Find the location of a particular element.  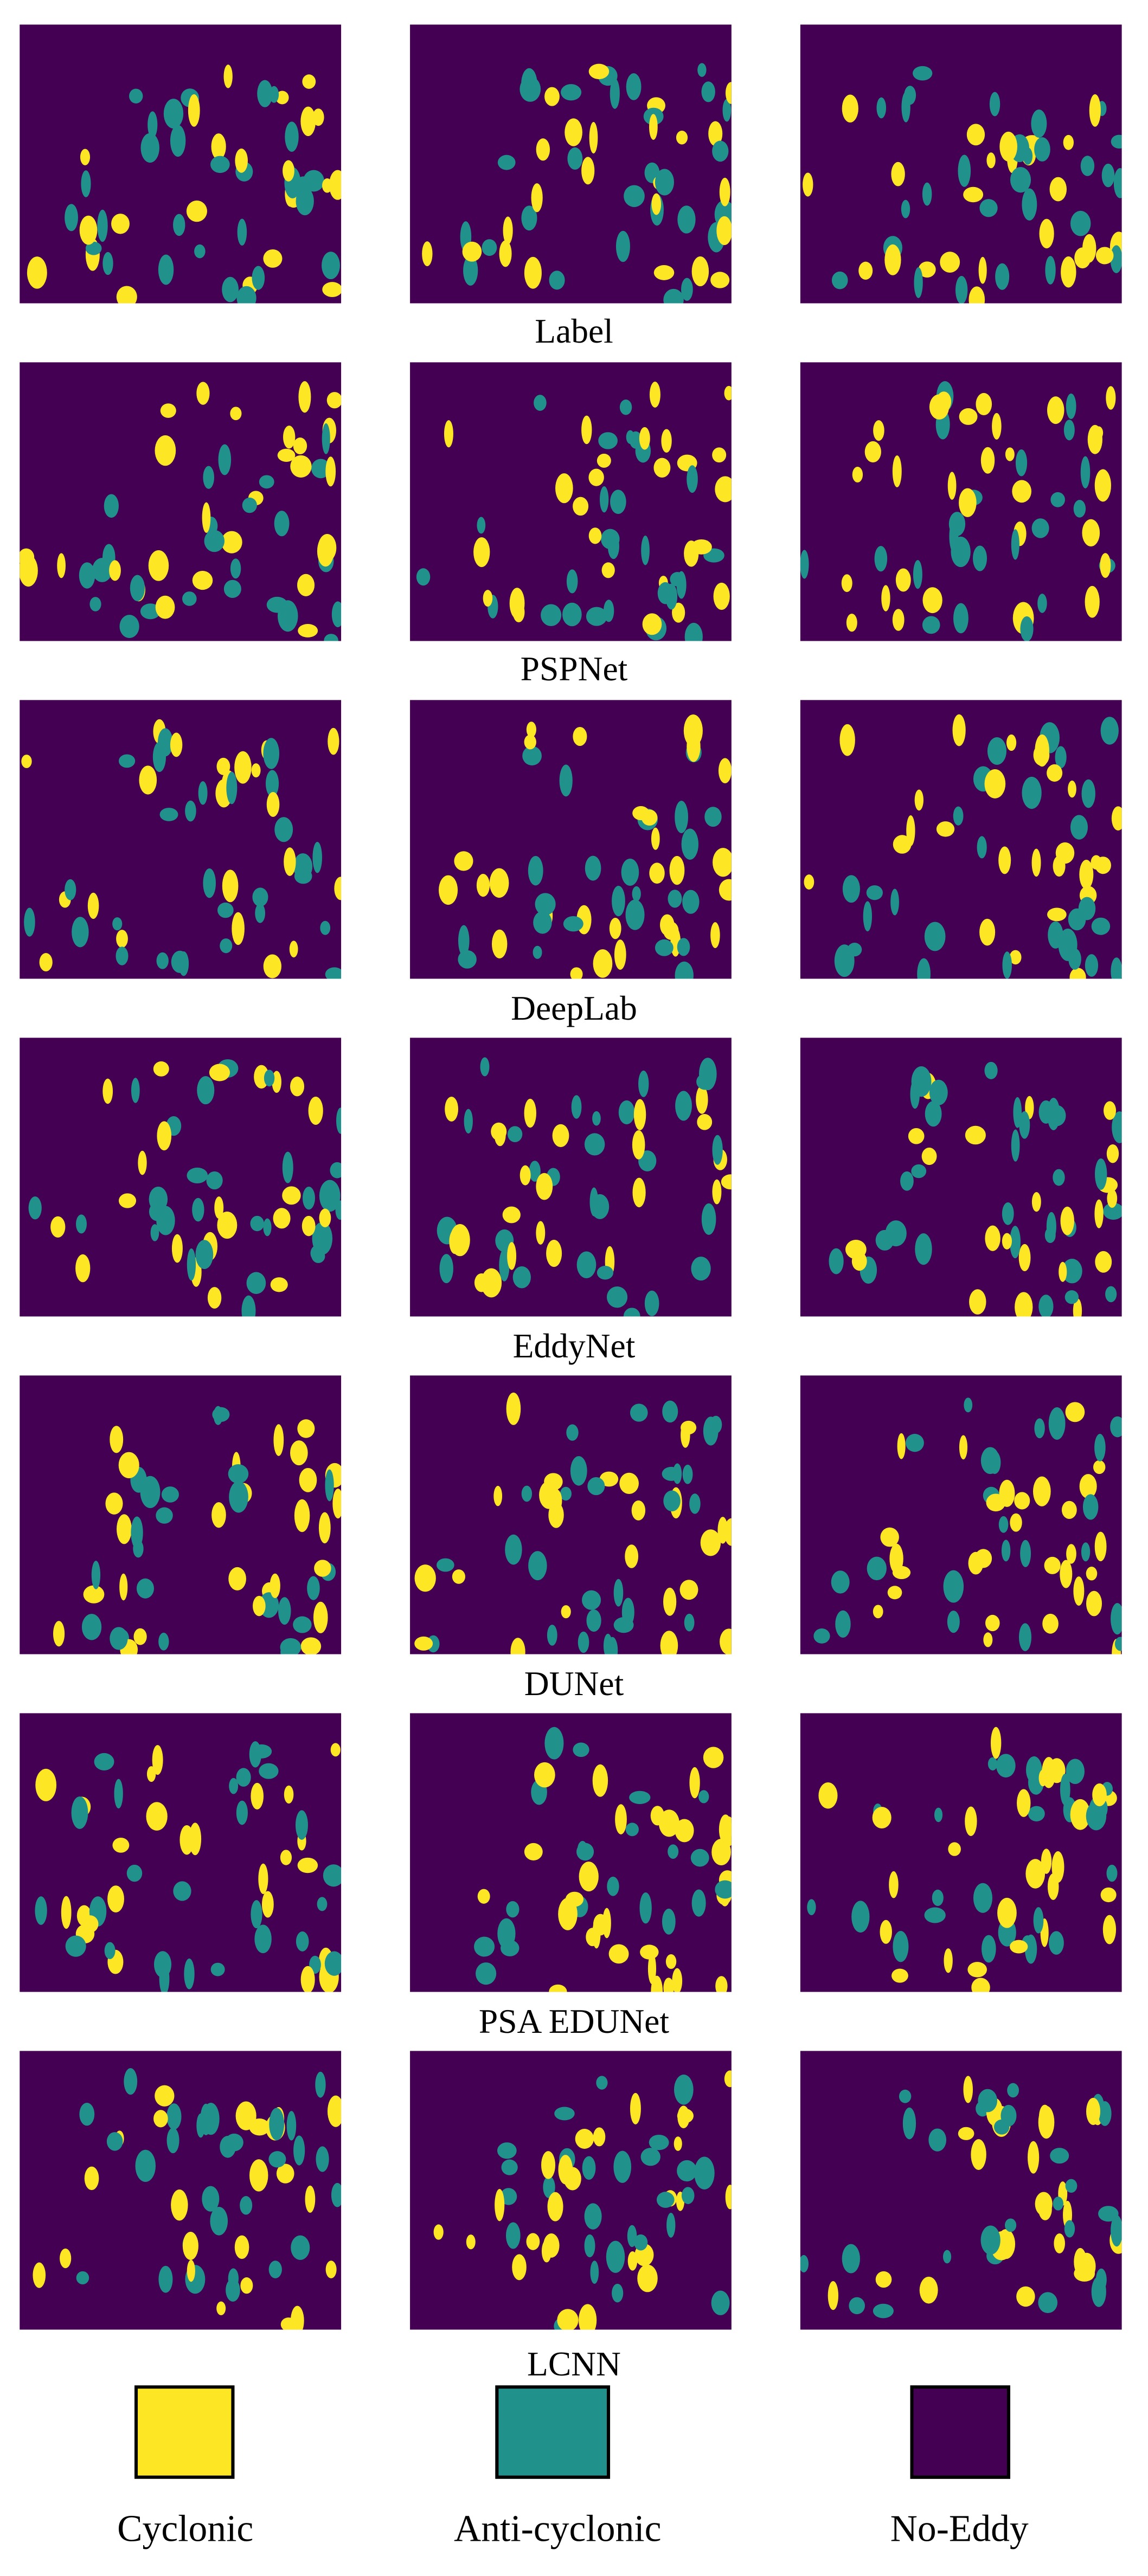

legend-label: Anti-cyclonic is located at coordinates (558, 2528).